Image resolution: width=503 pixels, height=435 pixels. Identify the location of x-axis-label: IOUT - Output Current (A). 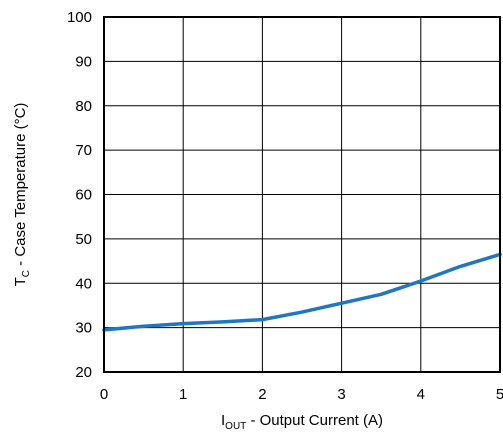
(302, 422).